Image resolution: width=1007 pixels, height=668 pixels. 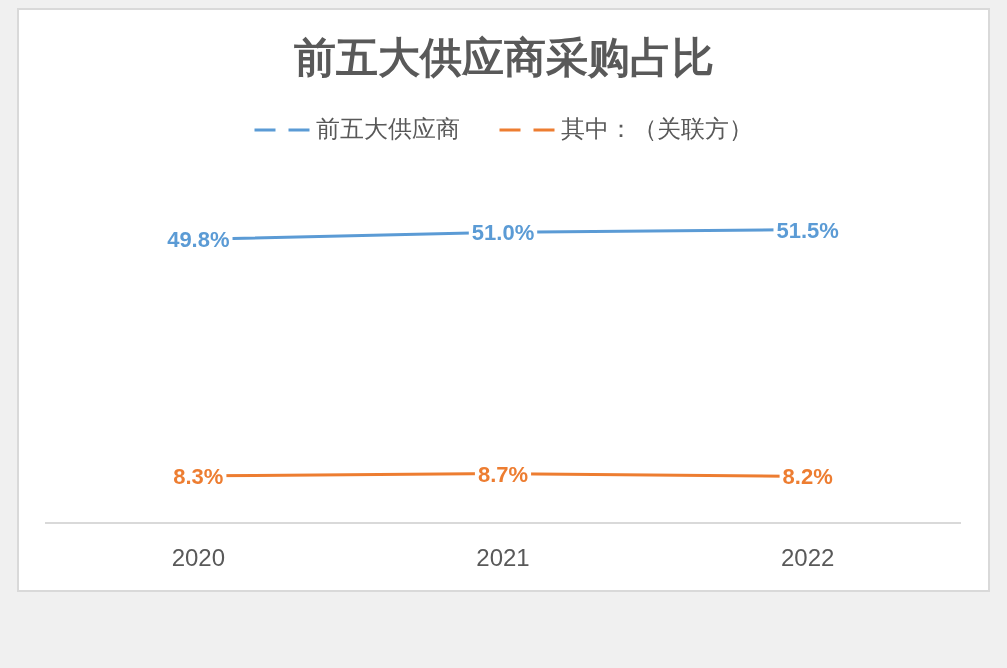 What do you see at coordinates (807, 477) in the screenshot?
I see `data-label: 8.2%` at bounding box center [807, 477].